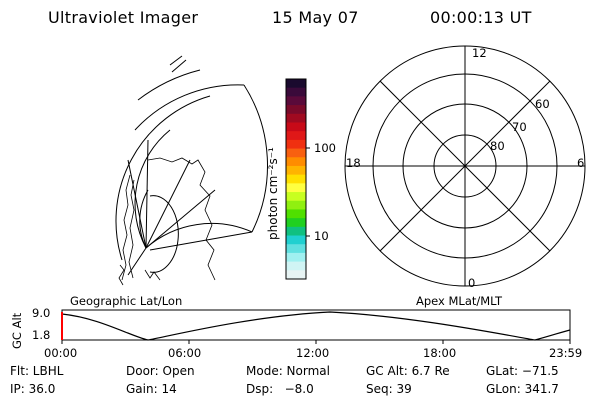 The image size is (600, 400). I want to click on status-gc-alt: GC Alt: 6.7 Re, so click(408, 371).